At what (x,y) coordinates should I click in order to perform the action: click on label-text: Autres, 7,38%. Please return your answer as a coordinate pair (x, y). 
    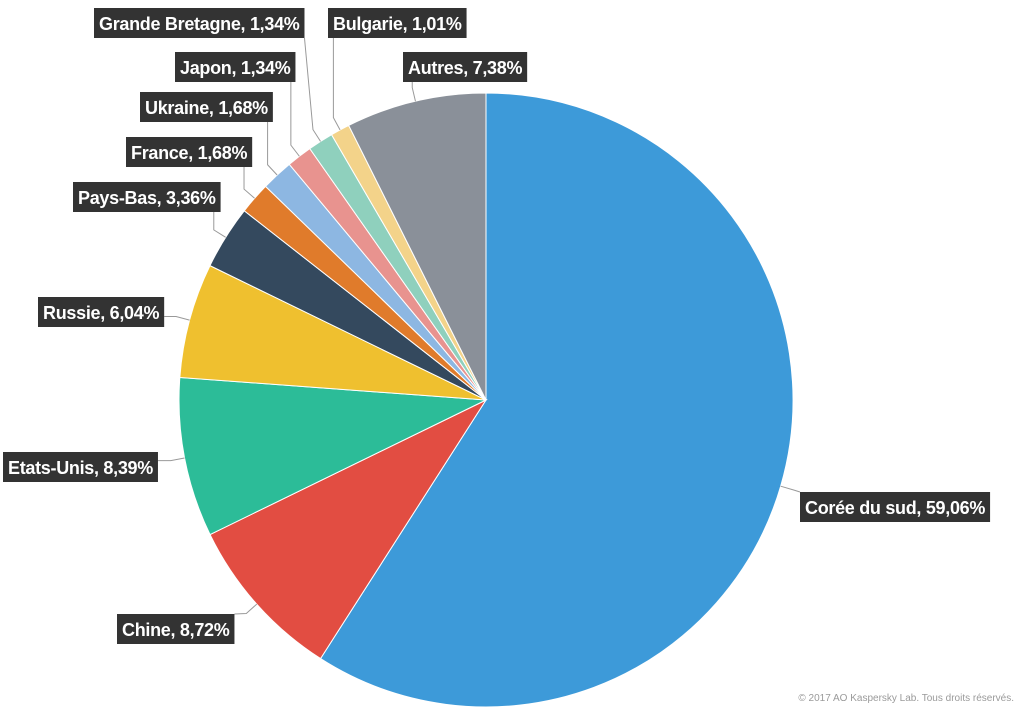
    Looking at the image, I should click on (465, 68).